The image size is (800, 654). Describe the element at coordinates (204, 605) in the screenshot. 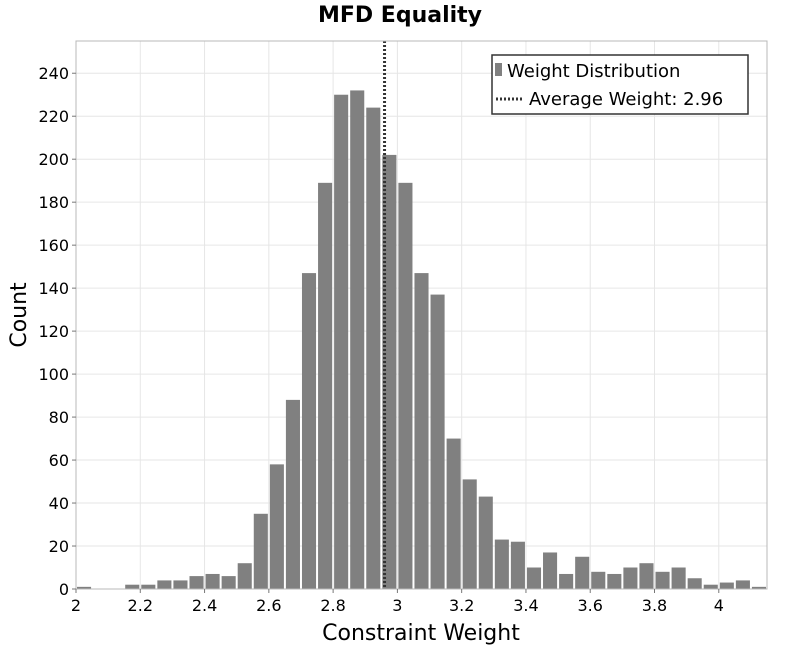

I see `x-tick-label: 2.4` at that location.